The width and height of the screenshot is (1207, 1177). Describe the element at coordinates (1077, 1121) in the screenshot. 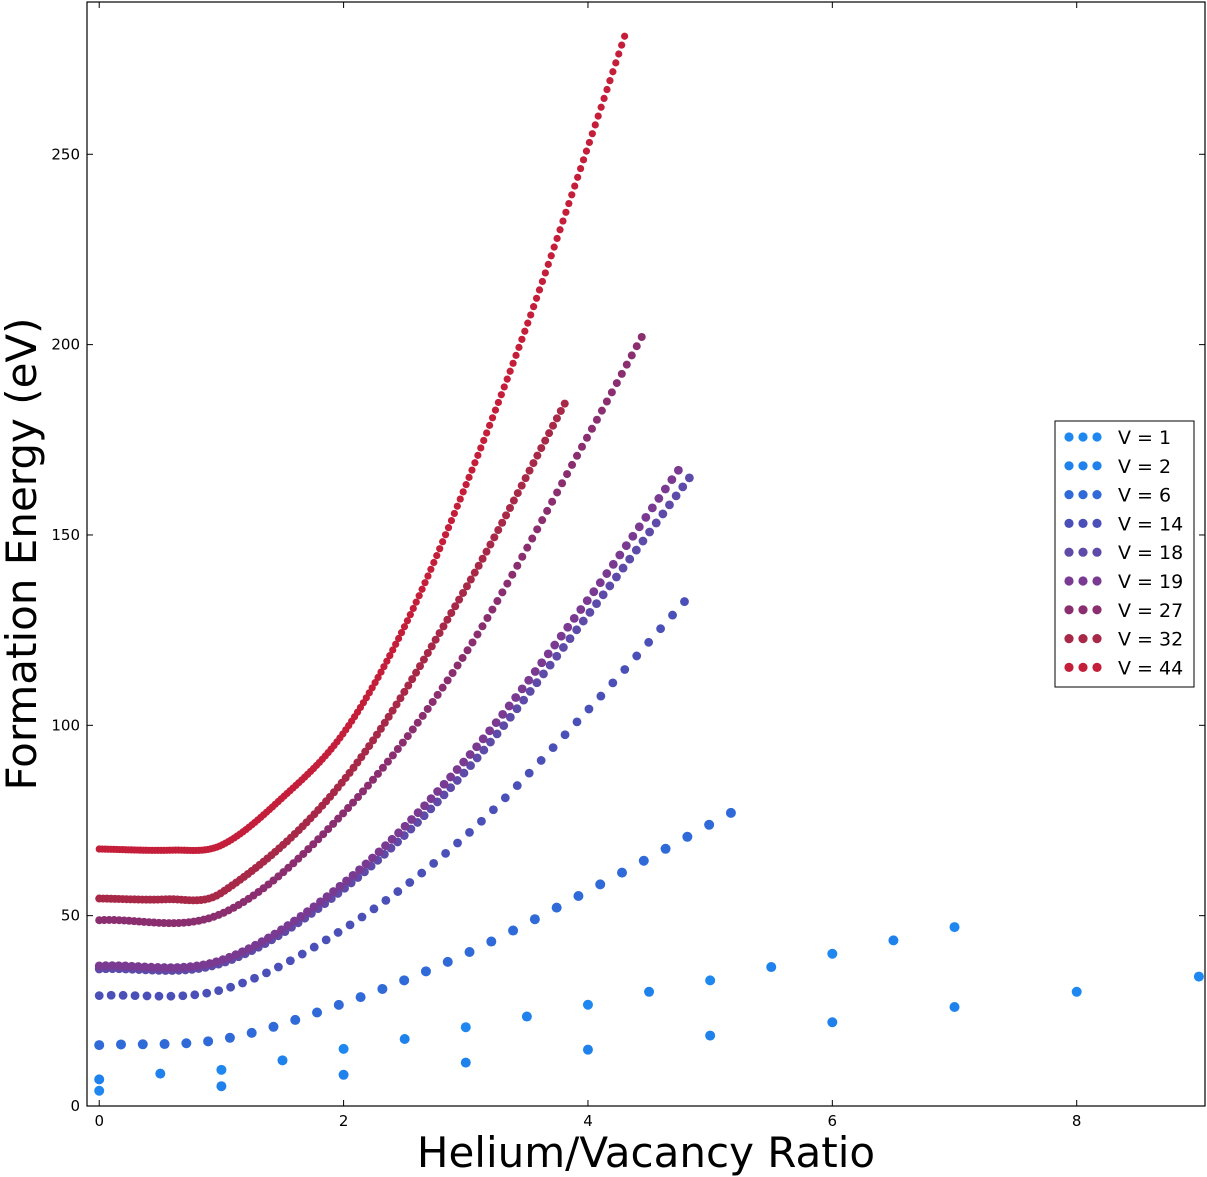

I see `x-tick-label: 8` at that location.